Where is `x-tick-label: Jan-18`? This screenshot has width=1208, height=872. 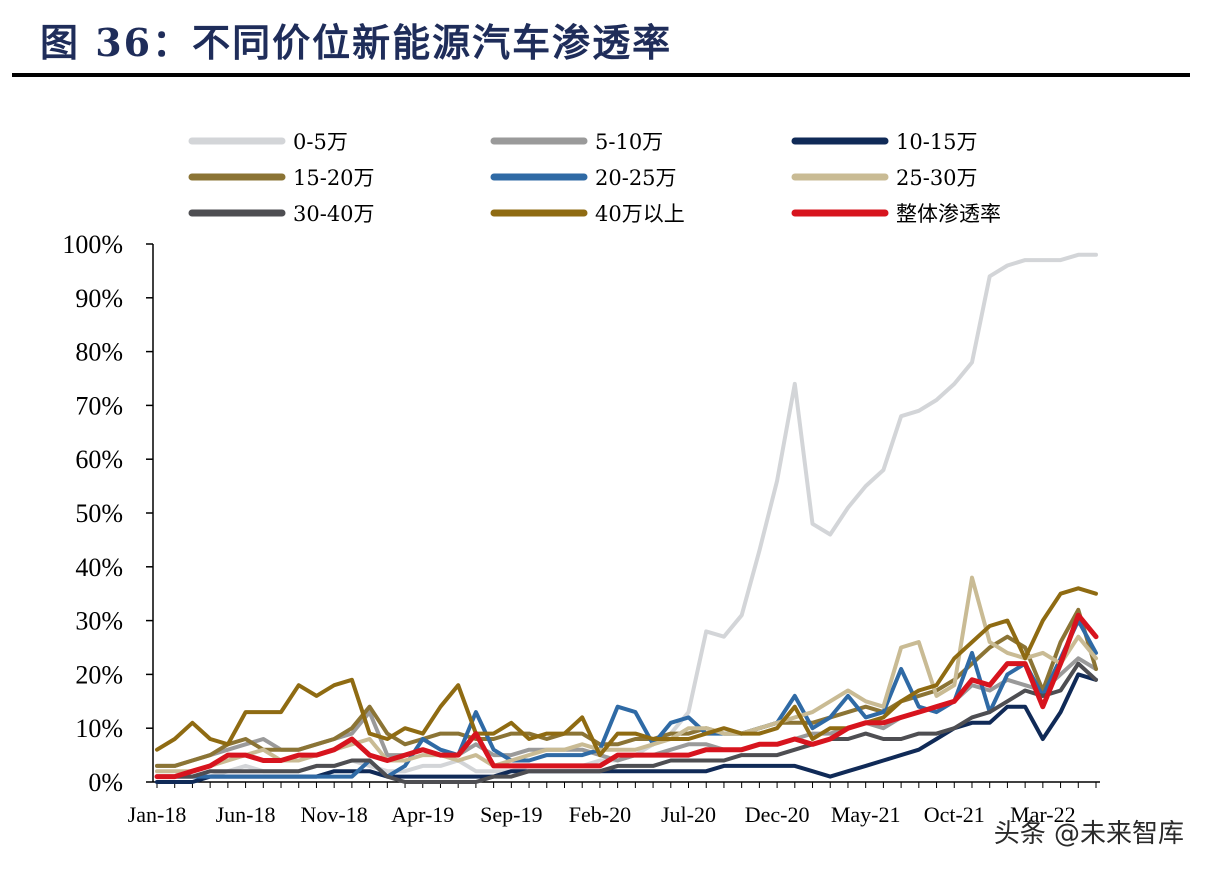
x-tick-label: Jan-18 is located at coordinates (157, 814).